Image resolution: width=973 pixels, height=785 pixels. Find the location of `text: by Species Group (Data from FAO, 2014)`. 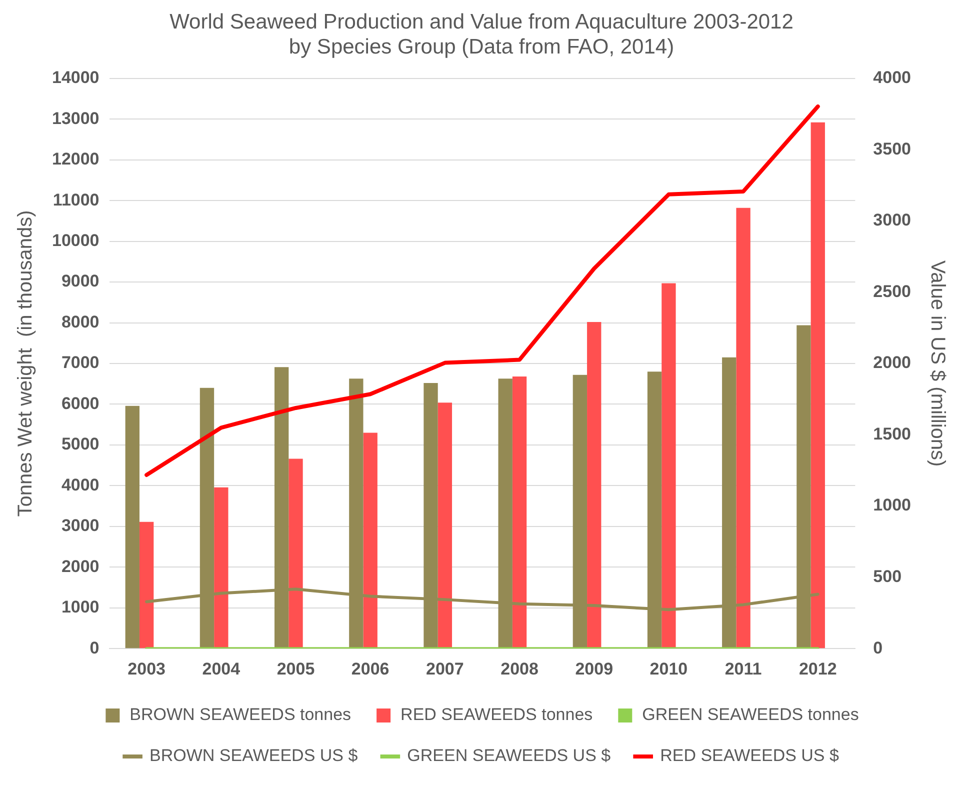

text: by Species Group (Data from FAO, 2014) is located at coordinates (481, 47).